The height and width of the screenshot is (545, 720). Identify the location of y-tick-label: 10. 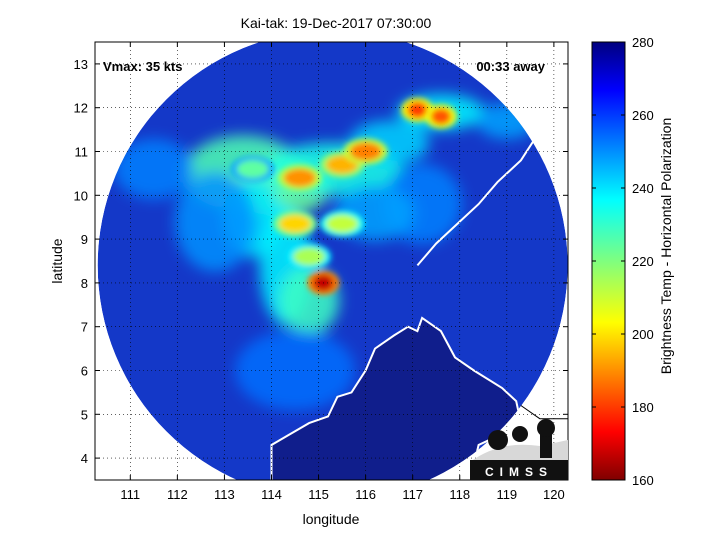
(81, 195).